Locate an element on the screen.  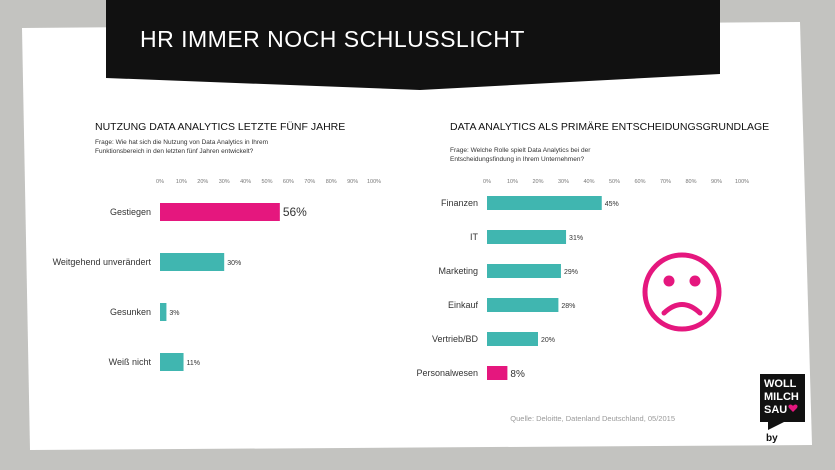
category-label: Weiß nicht is located at coordinates (130, 362).